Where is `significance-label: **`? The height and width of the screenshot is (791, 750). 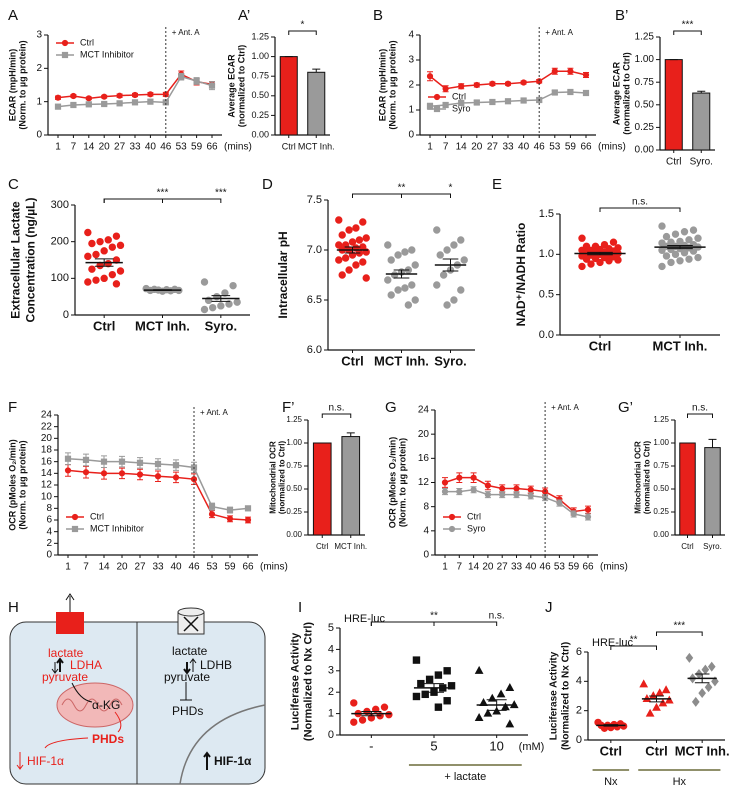 significance-label: ** is located at coordinates (402, 188).